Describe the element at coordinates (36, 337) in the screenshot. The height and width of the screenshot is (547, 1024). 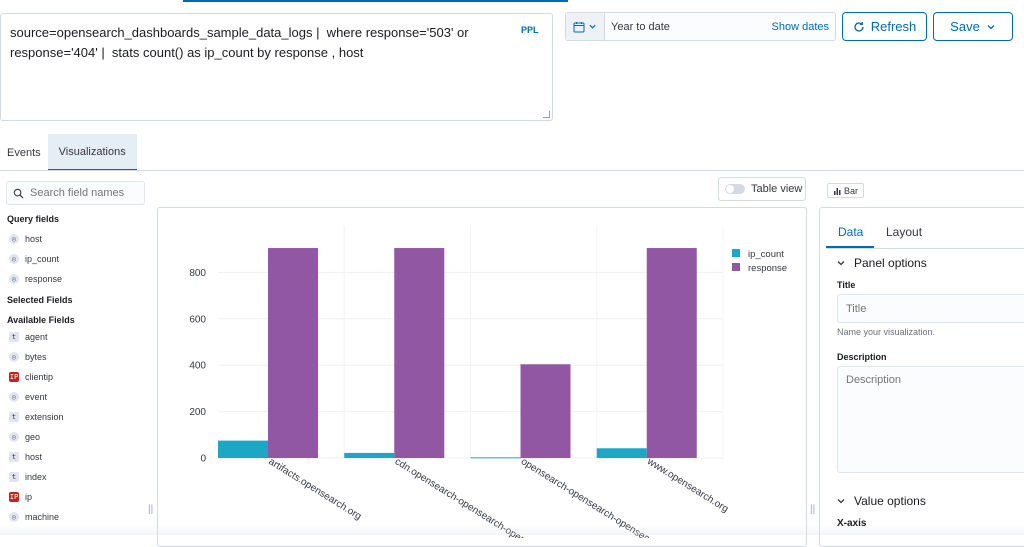
I see `field-name: agent` at that location.